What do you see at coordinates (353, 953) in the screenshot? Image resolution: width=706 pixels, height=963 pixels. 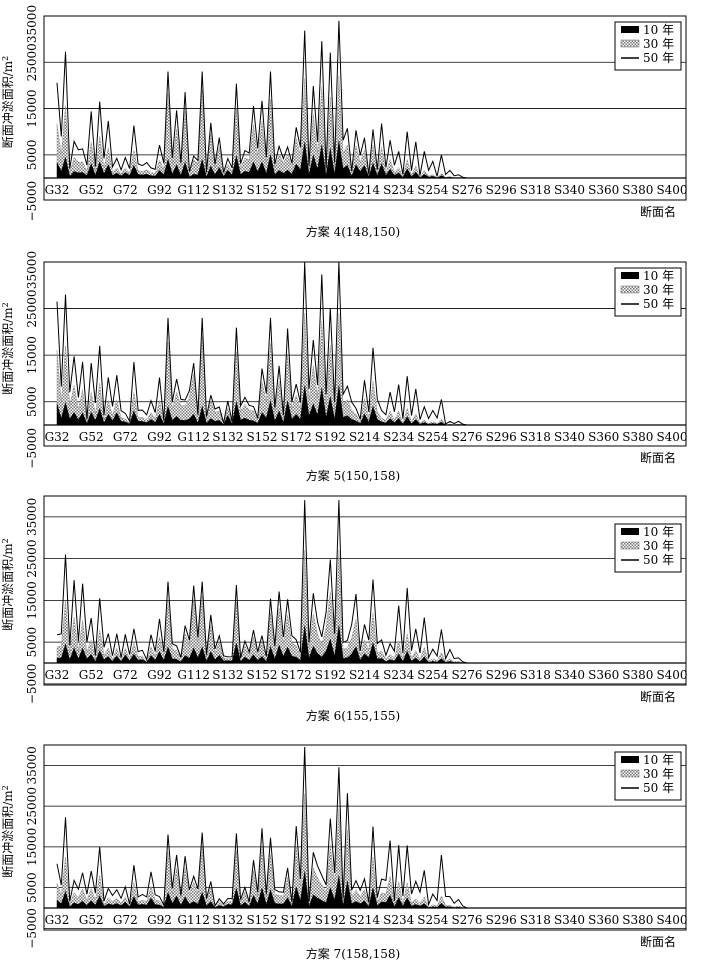 I see `panel-caption: 方案 7(158,158)` at bounding box center [353, 953].